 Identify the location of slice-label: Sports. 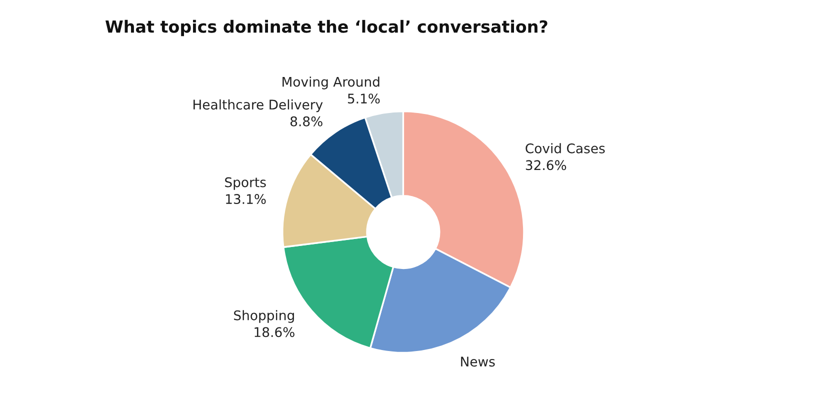
(245, 183).